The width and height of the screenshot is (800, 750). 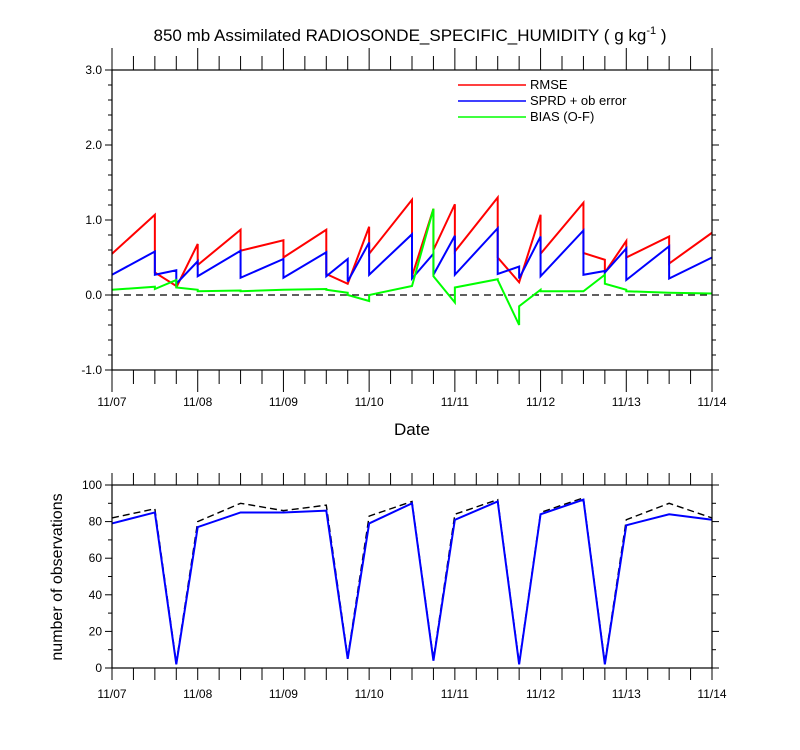 What do you see at coordinates (92, 485) in the screenshot?
I see `y-tick-label-100: 100` at bounding box center [92, 485].